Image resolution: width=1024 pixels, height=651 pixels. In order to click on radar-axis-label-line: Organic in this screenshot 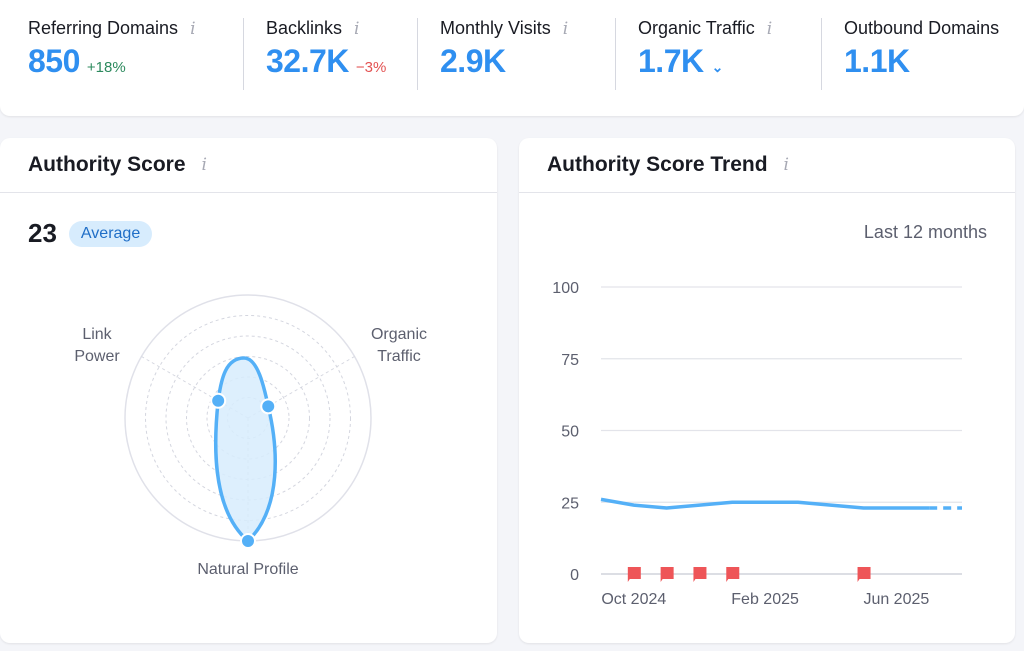, I will do `click(399, 334)`.